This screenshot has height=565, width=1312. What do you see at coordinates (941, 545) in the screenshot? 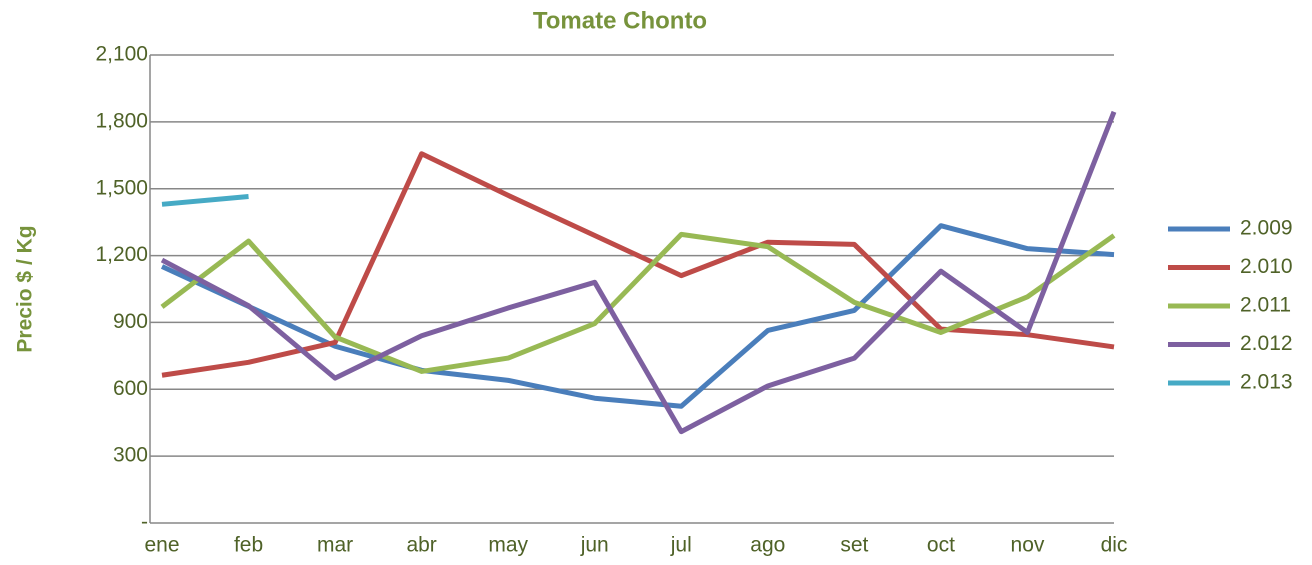
I see `x-tick-label: oct` at bounding box center [941, 545].